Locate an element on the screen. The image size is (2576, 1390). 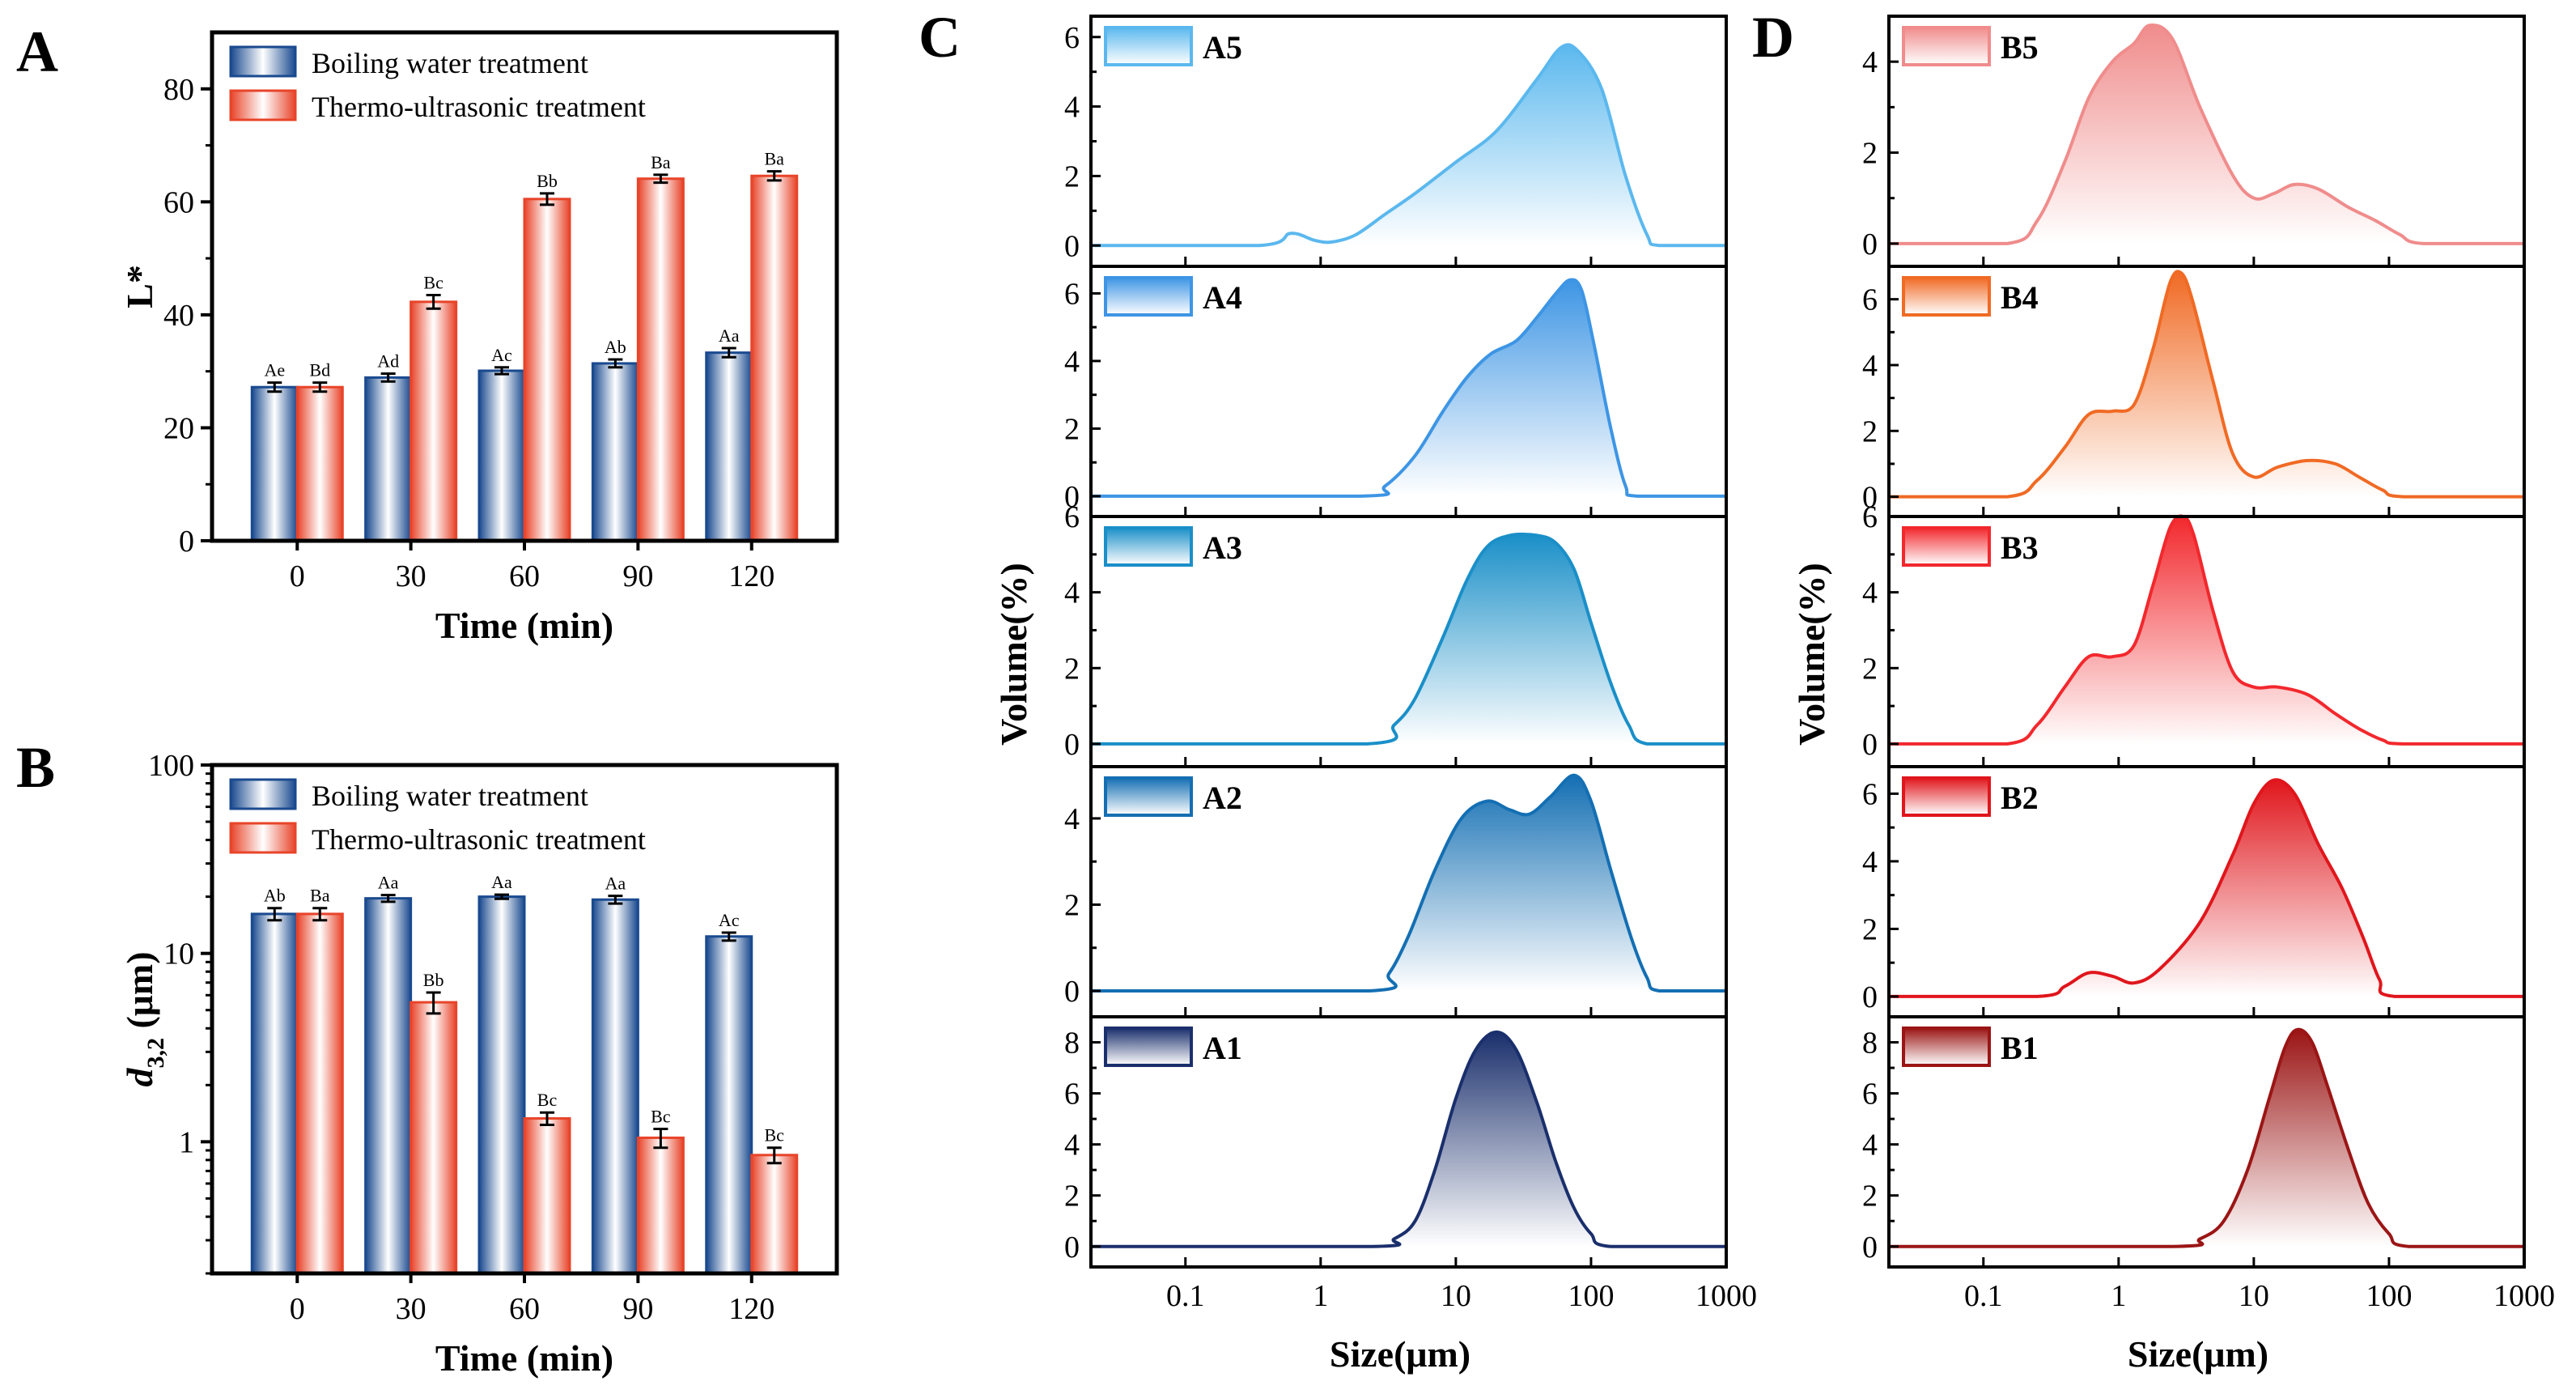
subplot-b4: 0 2 4 6 B4 is located at coordinates (2194, 391).